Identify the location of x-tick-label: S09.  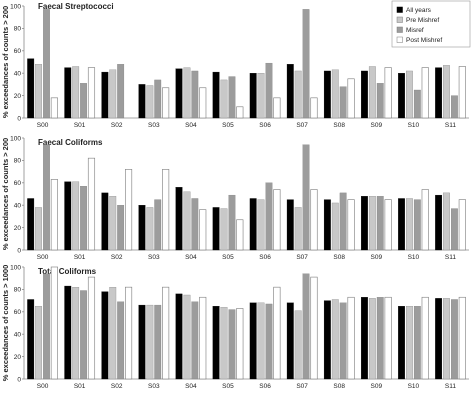
(377, 257).